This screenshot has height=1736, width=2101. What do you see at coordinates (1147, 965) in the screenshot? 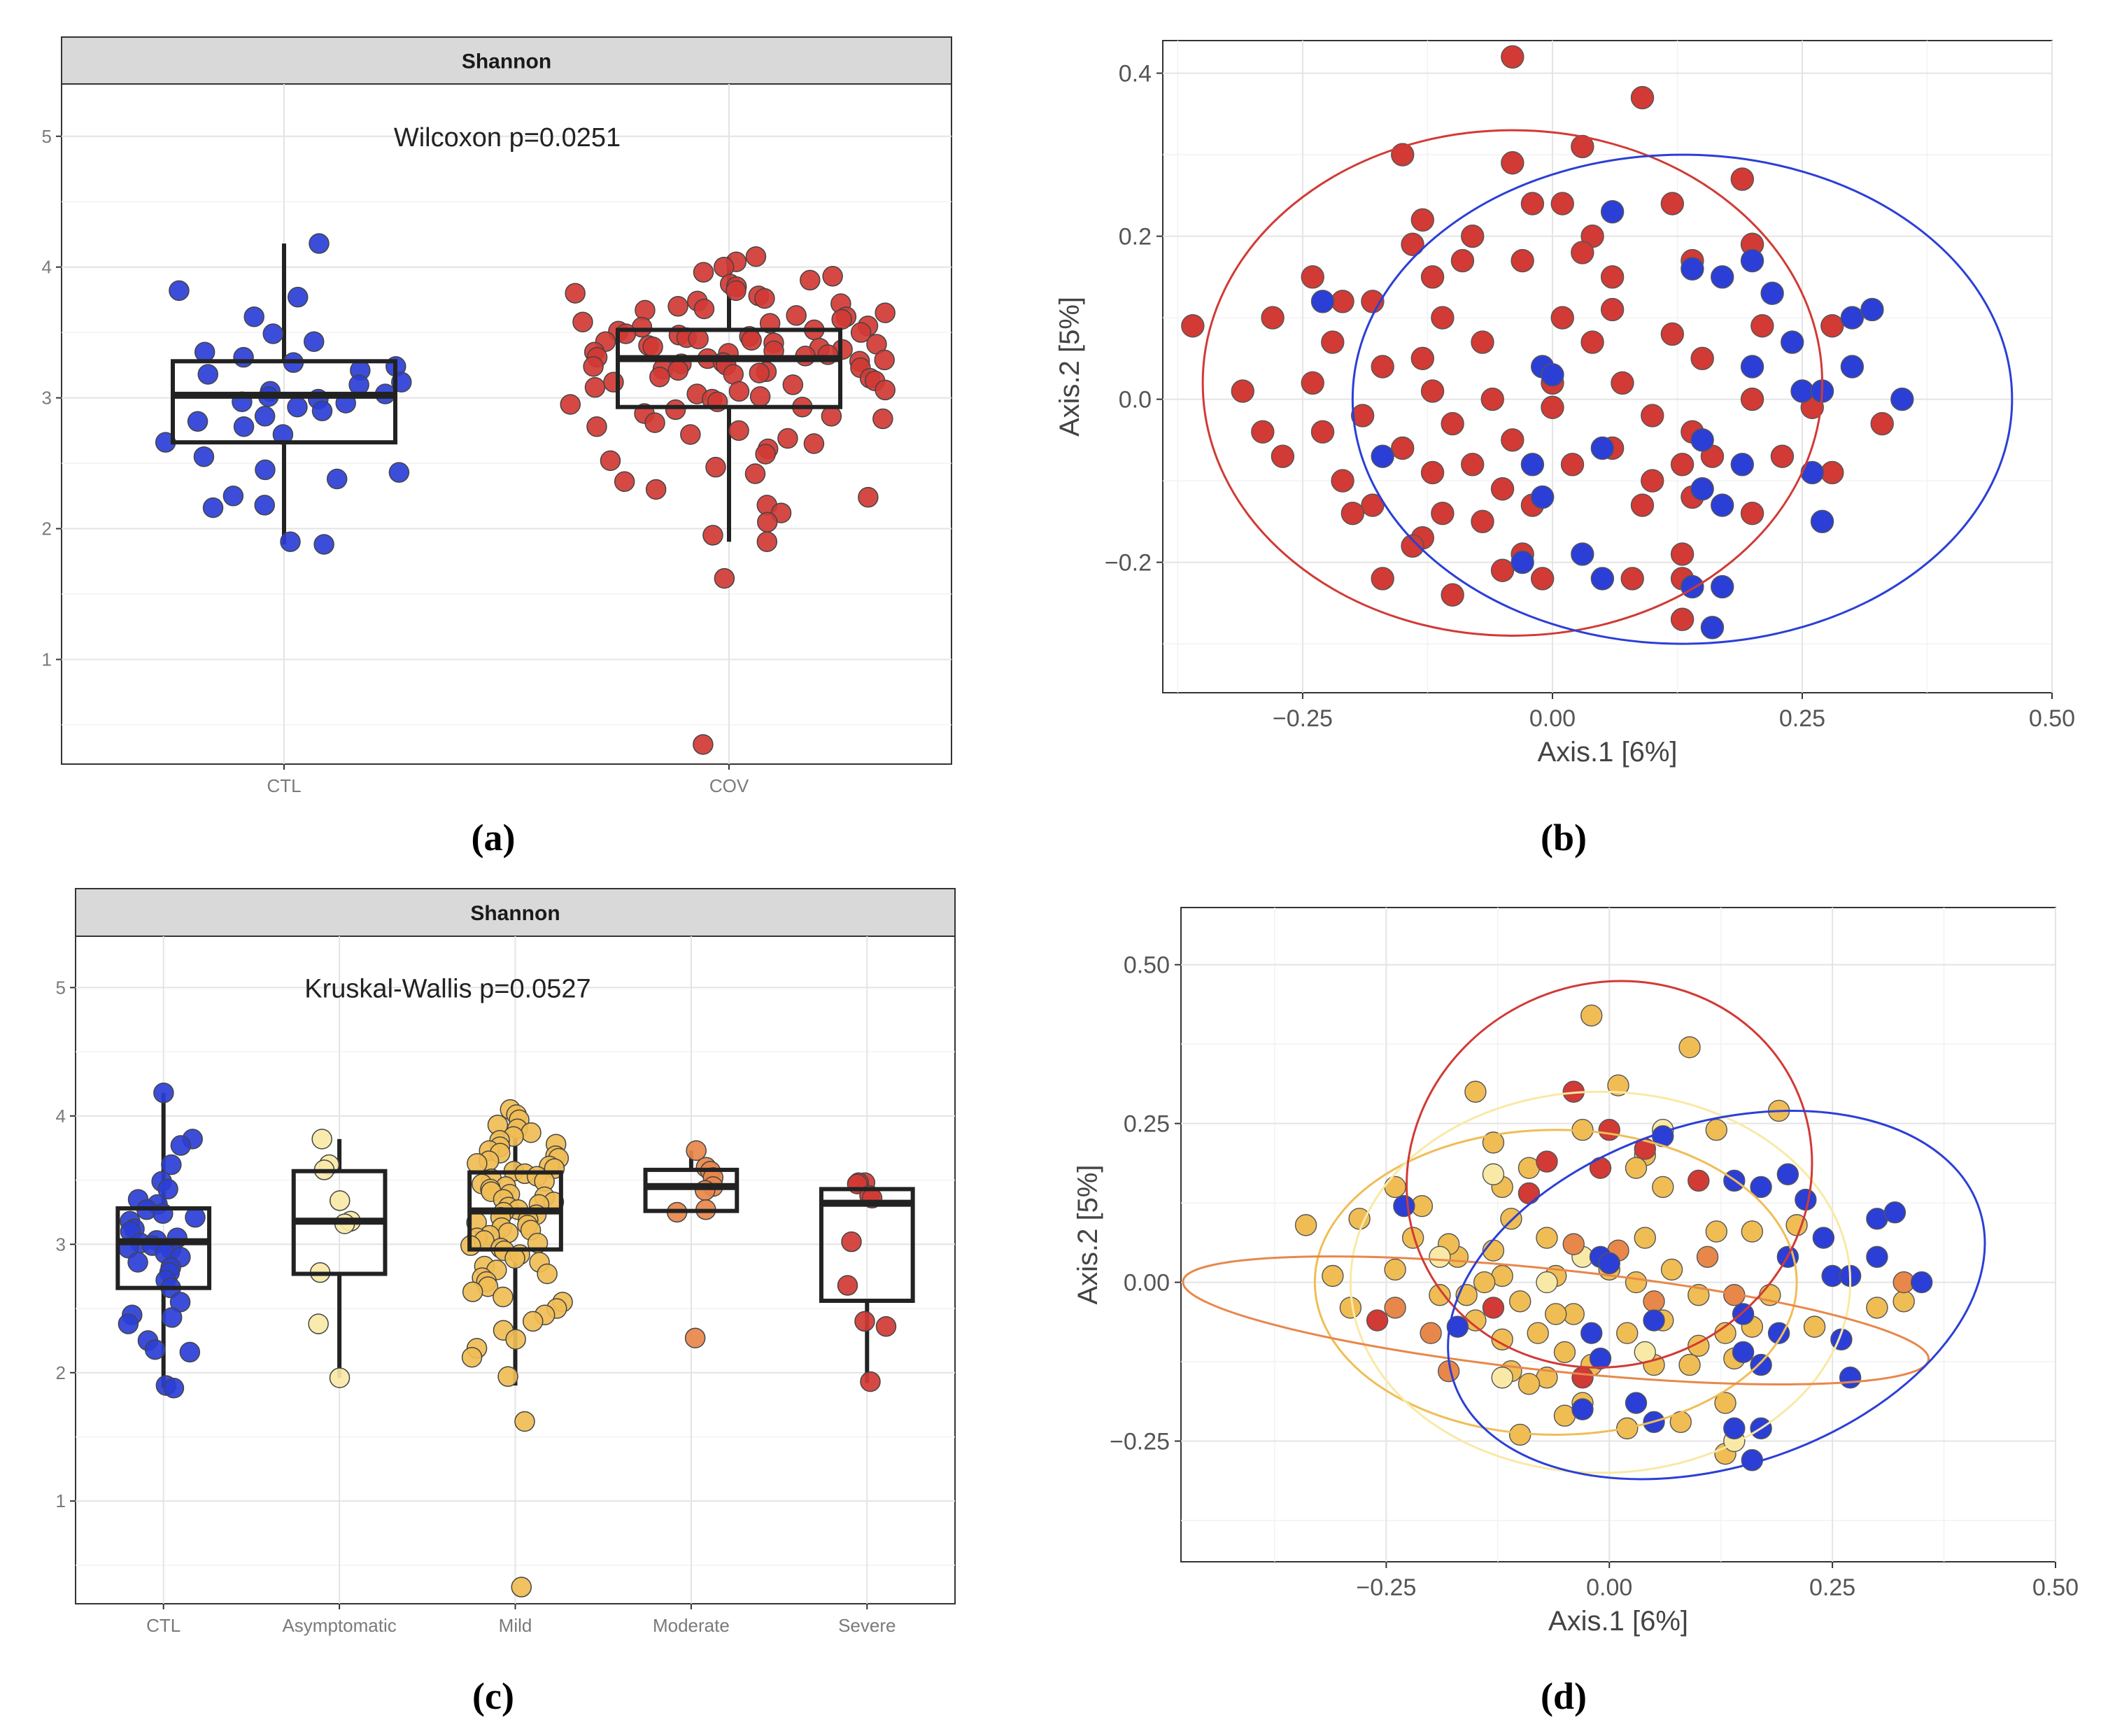
I see `y-tick-label: 0.50` at bounding box center [1147, 965].